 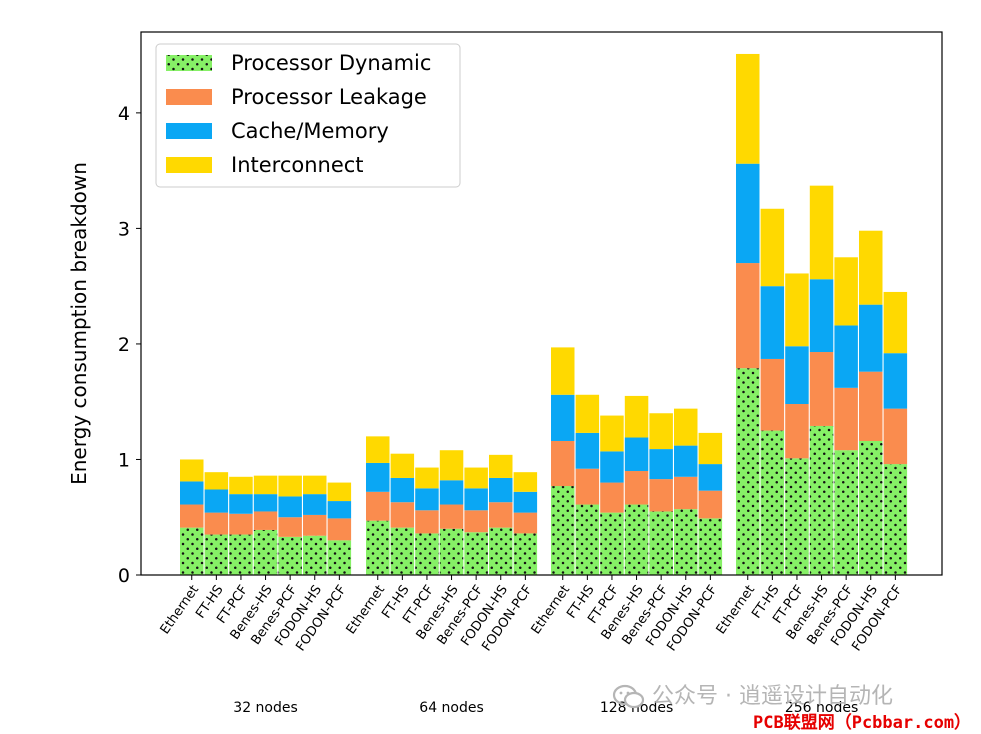 I want to click on y-tick-label: 4, so click(x=124, y=114).